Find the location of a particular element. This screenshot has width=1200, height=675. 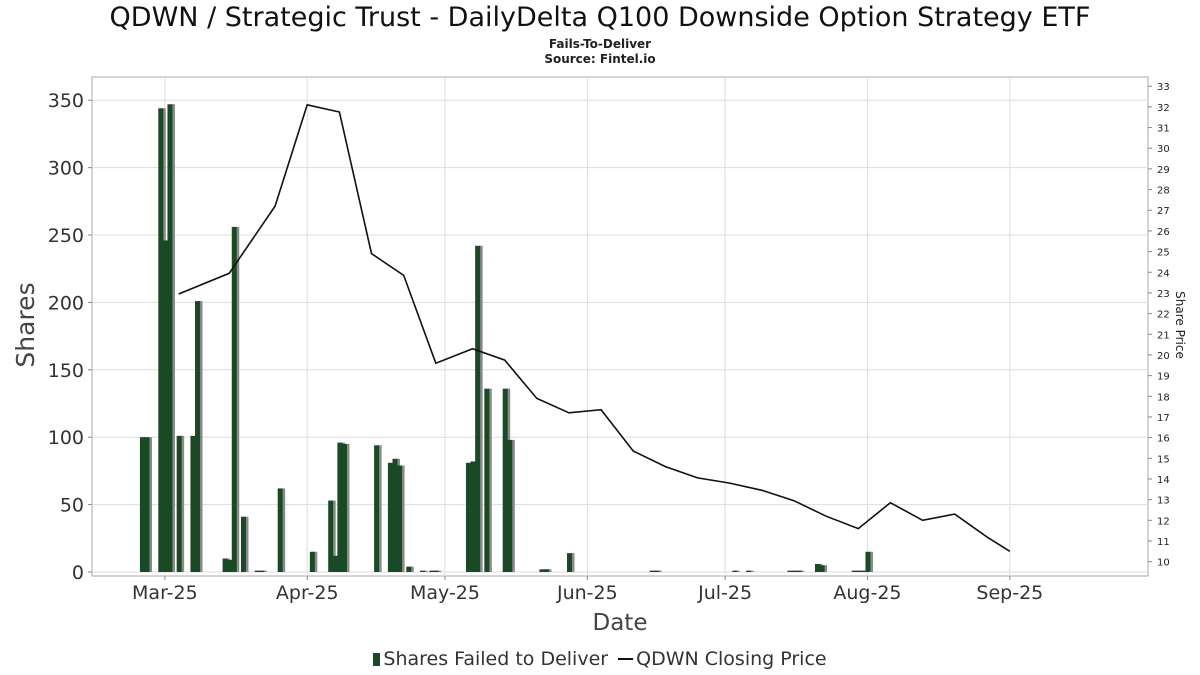

x-tick-label: Jul-25 is located at coordinates (724, 593).